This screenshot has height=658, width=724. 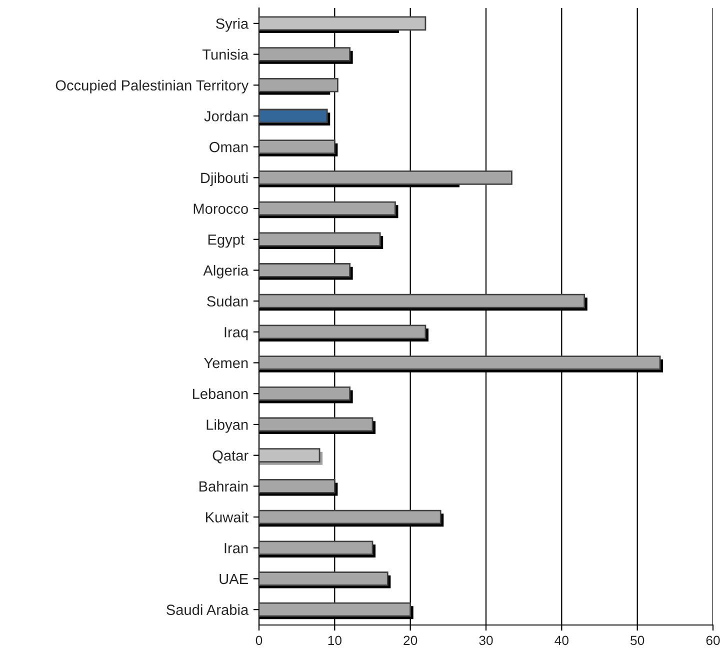 What do you see at coordinates (637, 641) in the screenshot?
I see `x-tick-label: 50` at bounding box center [637, 641].